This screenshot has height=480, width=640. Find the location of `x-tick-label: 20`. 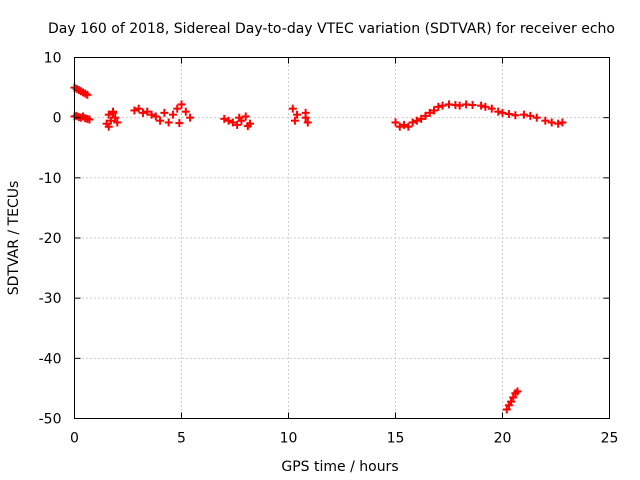

x-tick-label: 20 is located at coordinates (503, 439).